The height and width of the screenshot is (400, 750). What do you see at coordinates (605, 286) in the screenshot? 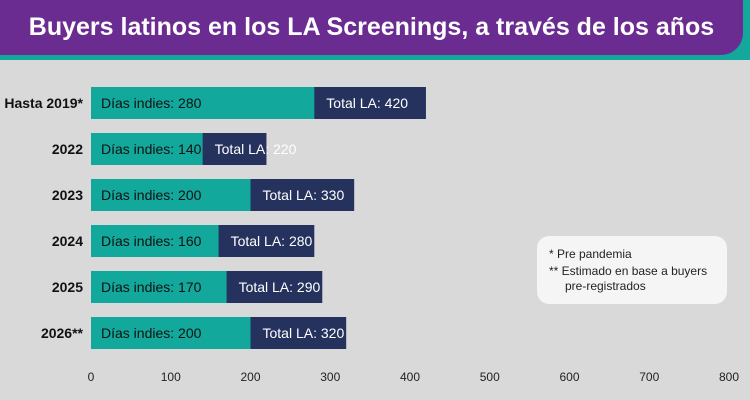
I see `note-pre-registrados: pre-registrados` at bounding box center [605, 286].